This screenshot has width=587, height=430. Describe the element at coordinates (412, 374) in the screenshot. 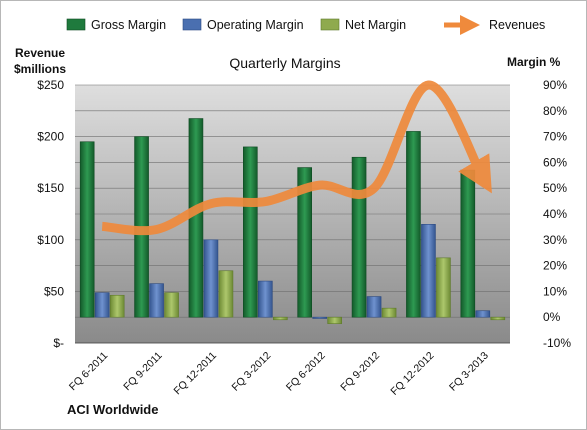

I see `x-tick-label: FQ 12-2012` at that location.